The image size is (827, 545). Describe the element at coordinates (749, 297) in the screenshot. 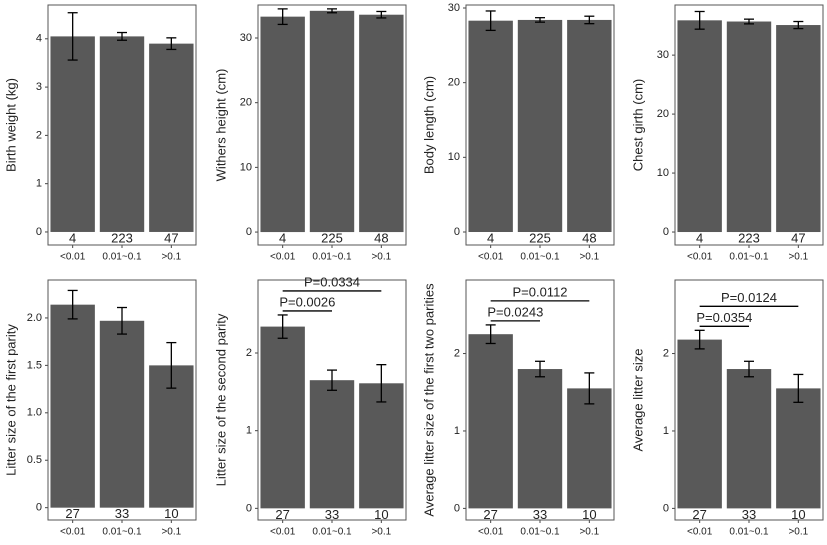

I see `significance-label: P=0.0124` at that location.